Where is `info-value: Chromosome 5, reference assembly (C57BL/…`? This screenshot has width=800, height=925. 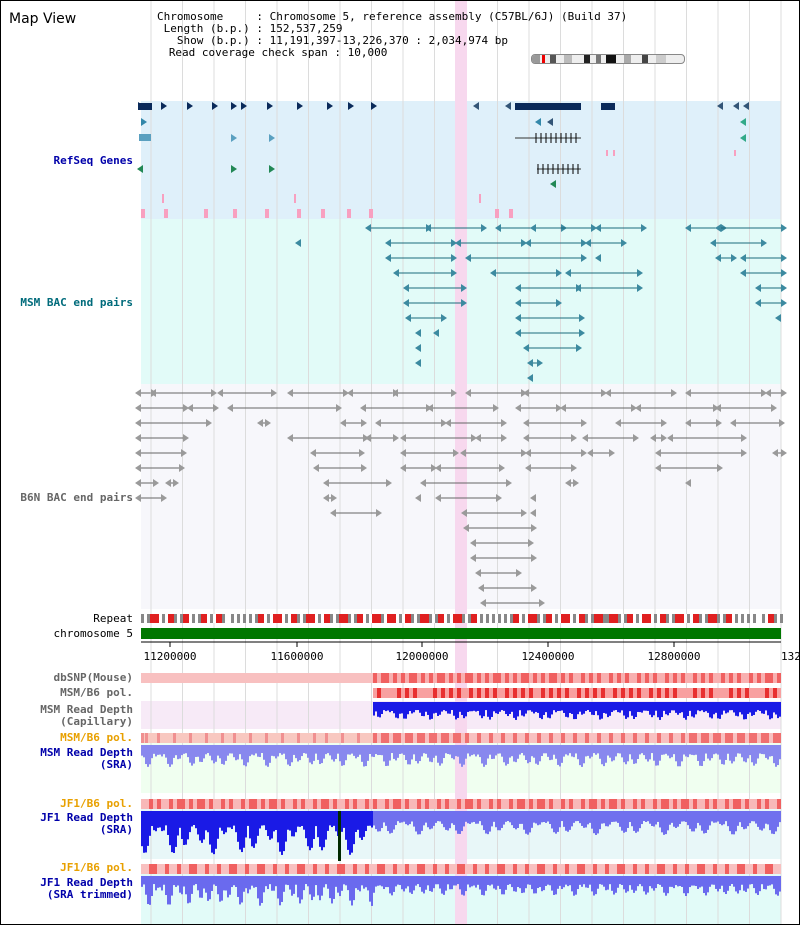
info-value: Chromosome 5, reference assembly (C57BL/… is located at coordinates (448, 16).